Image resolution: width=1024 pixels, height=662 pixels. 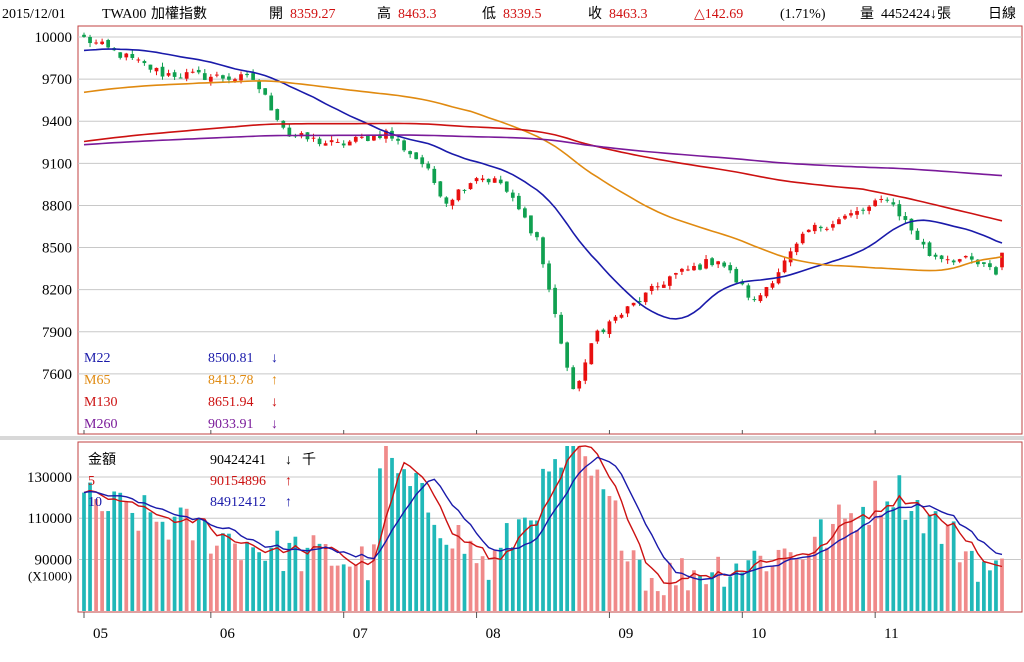 What do you see at coordinates (512, 438) in the screenshot?
I see `panel-divider` at bounding box center [512, 438].